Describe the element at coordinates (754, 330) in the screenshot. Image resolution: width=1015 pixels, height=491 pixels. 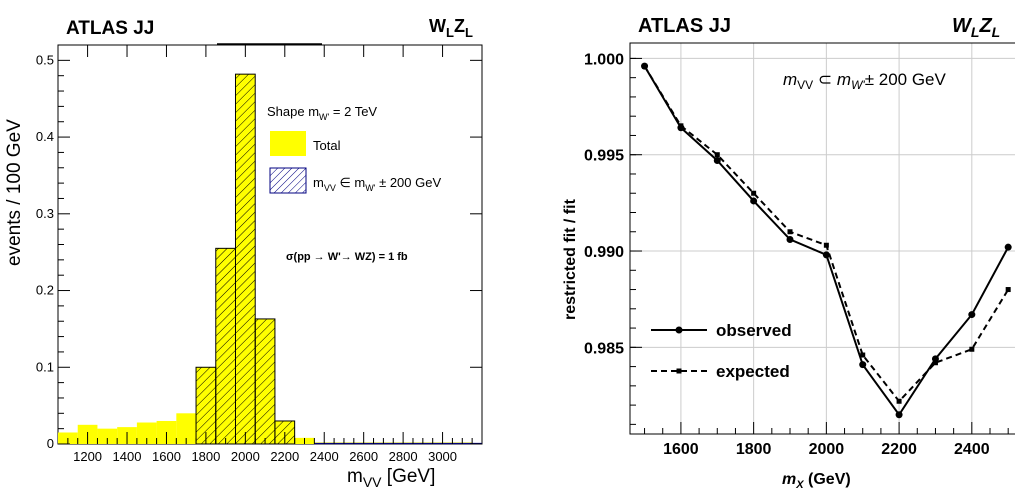
I see `legend-observed-label: observed` at that location.